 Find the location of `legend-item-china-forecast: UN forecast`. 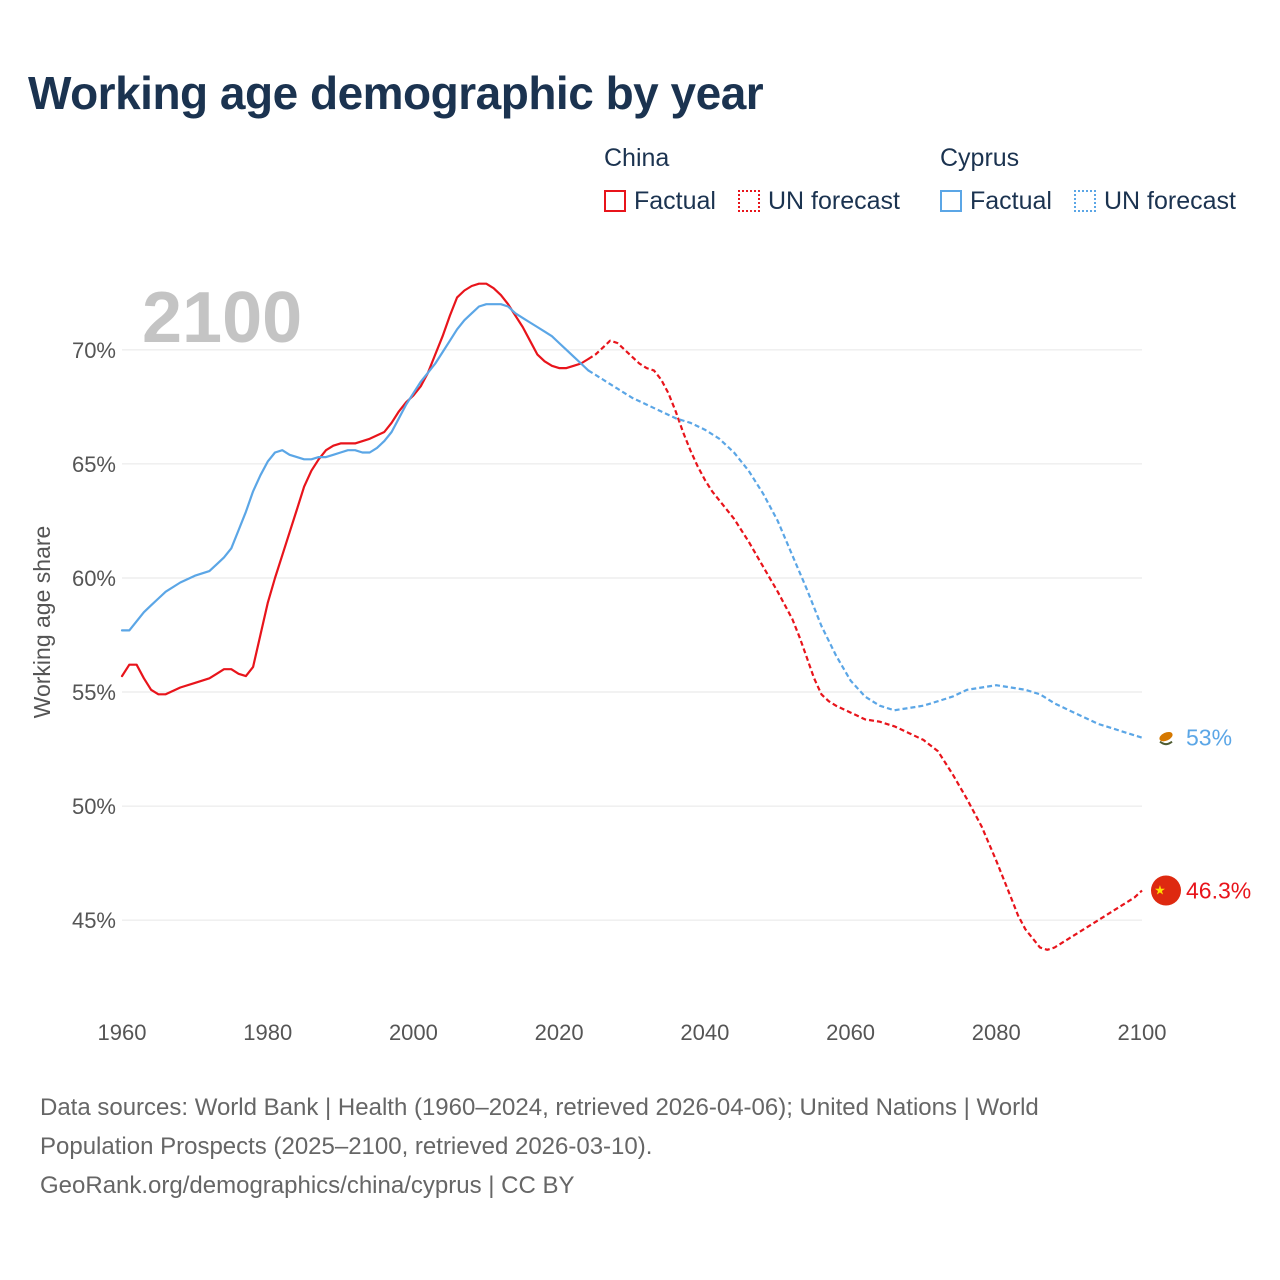

legend-item-china-forecast: UN forecast is located at coordinates (819, 201).